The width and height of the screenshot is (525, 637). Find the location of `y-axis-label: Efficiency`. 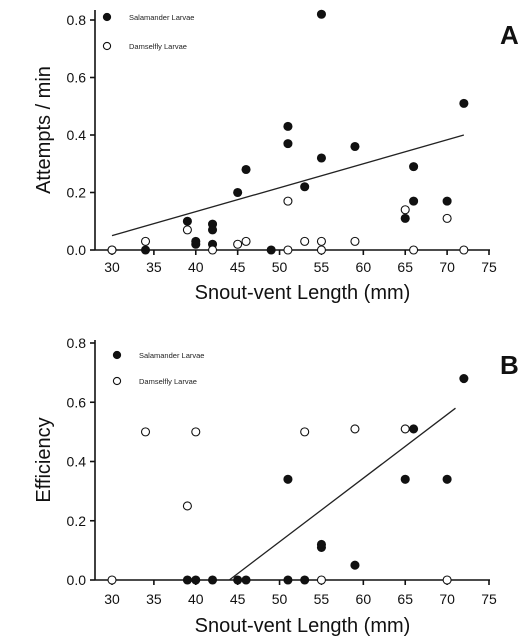

y-axis-label: Efficiency is located at coordinates (44, 459).